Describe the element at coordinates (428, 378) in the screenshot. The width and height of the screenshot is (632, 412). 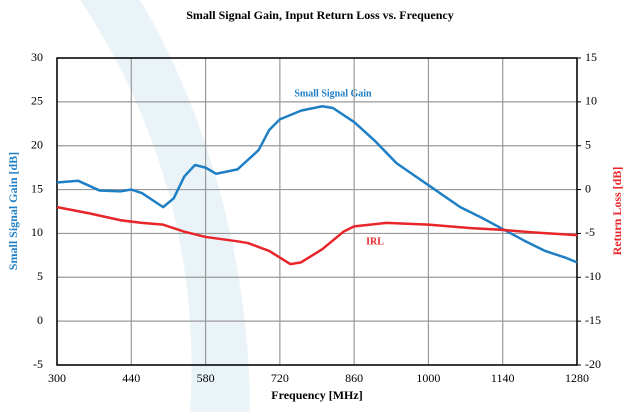
I see `x-tick-label: 1000` at that location.